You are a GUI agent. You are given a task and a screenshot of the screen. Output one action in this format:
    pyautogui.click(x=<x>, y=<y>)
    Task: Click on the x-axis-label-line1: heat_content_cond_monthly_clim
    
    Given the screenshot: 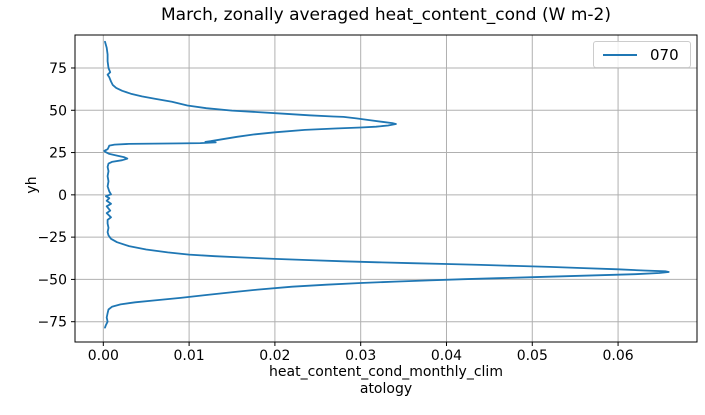 What is the action you would take?
    pyautogui.click(x=386, y=372)
    